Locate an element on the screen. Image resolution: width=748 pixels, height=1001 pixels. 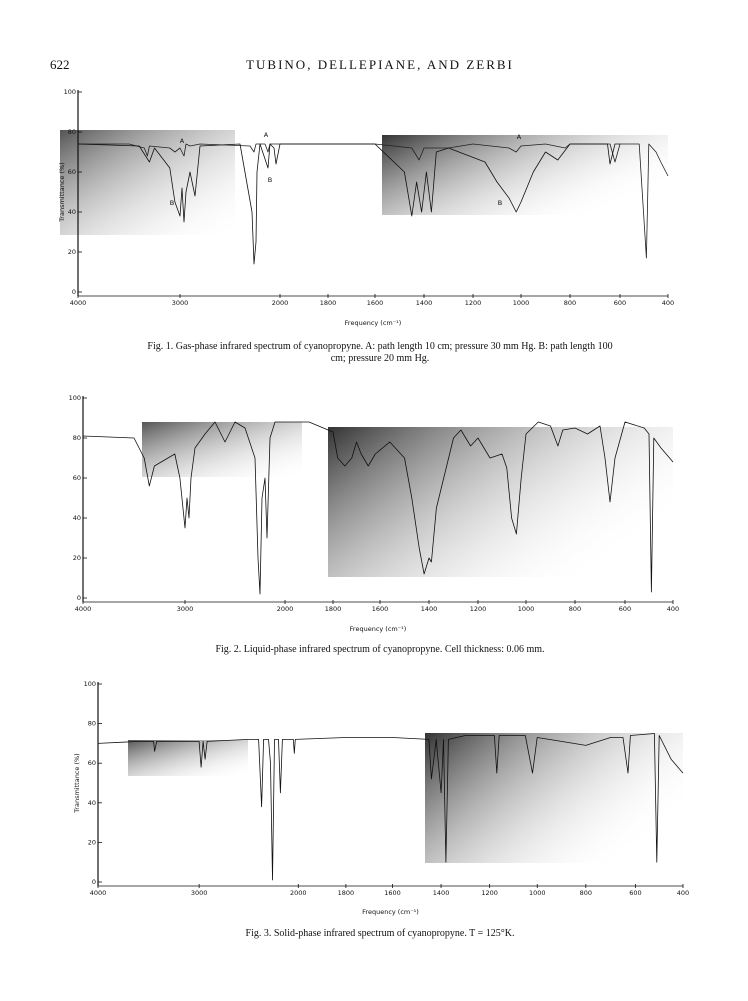
running-title: TUBINO, DELLEPIANE, AND ZERBI is located at coordinates (380, 64).